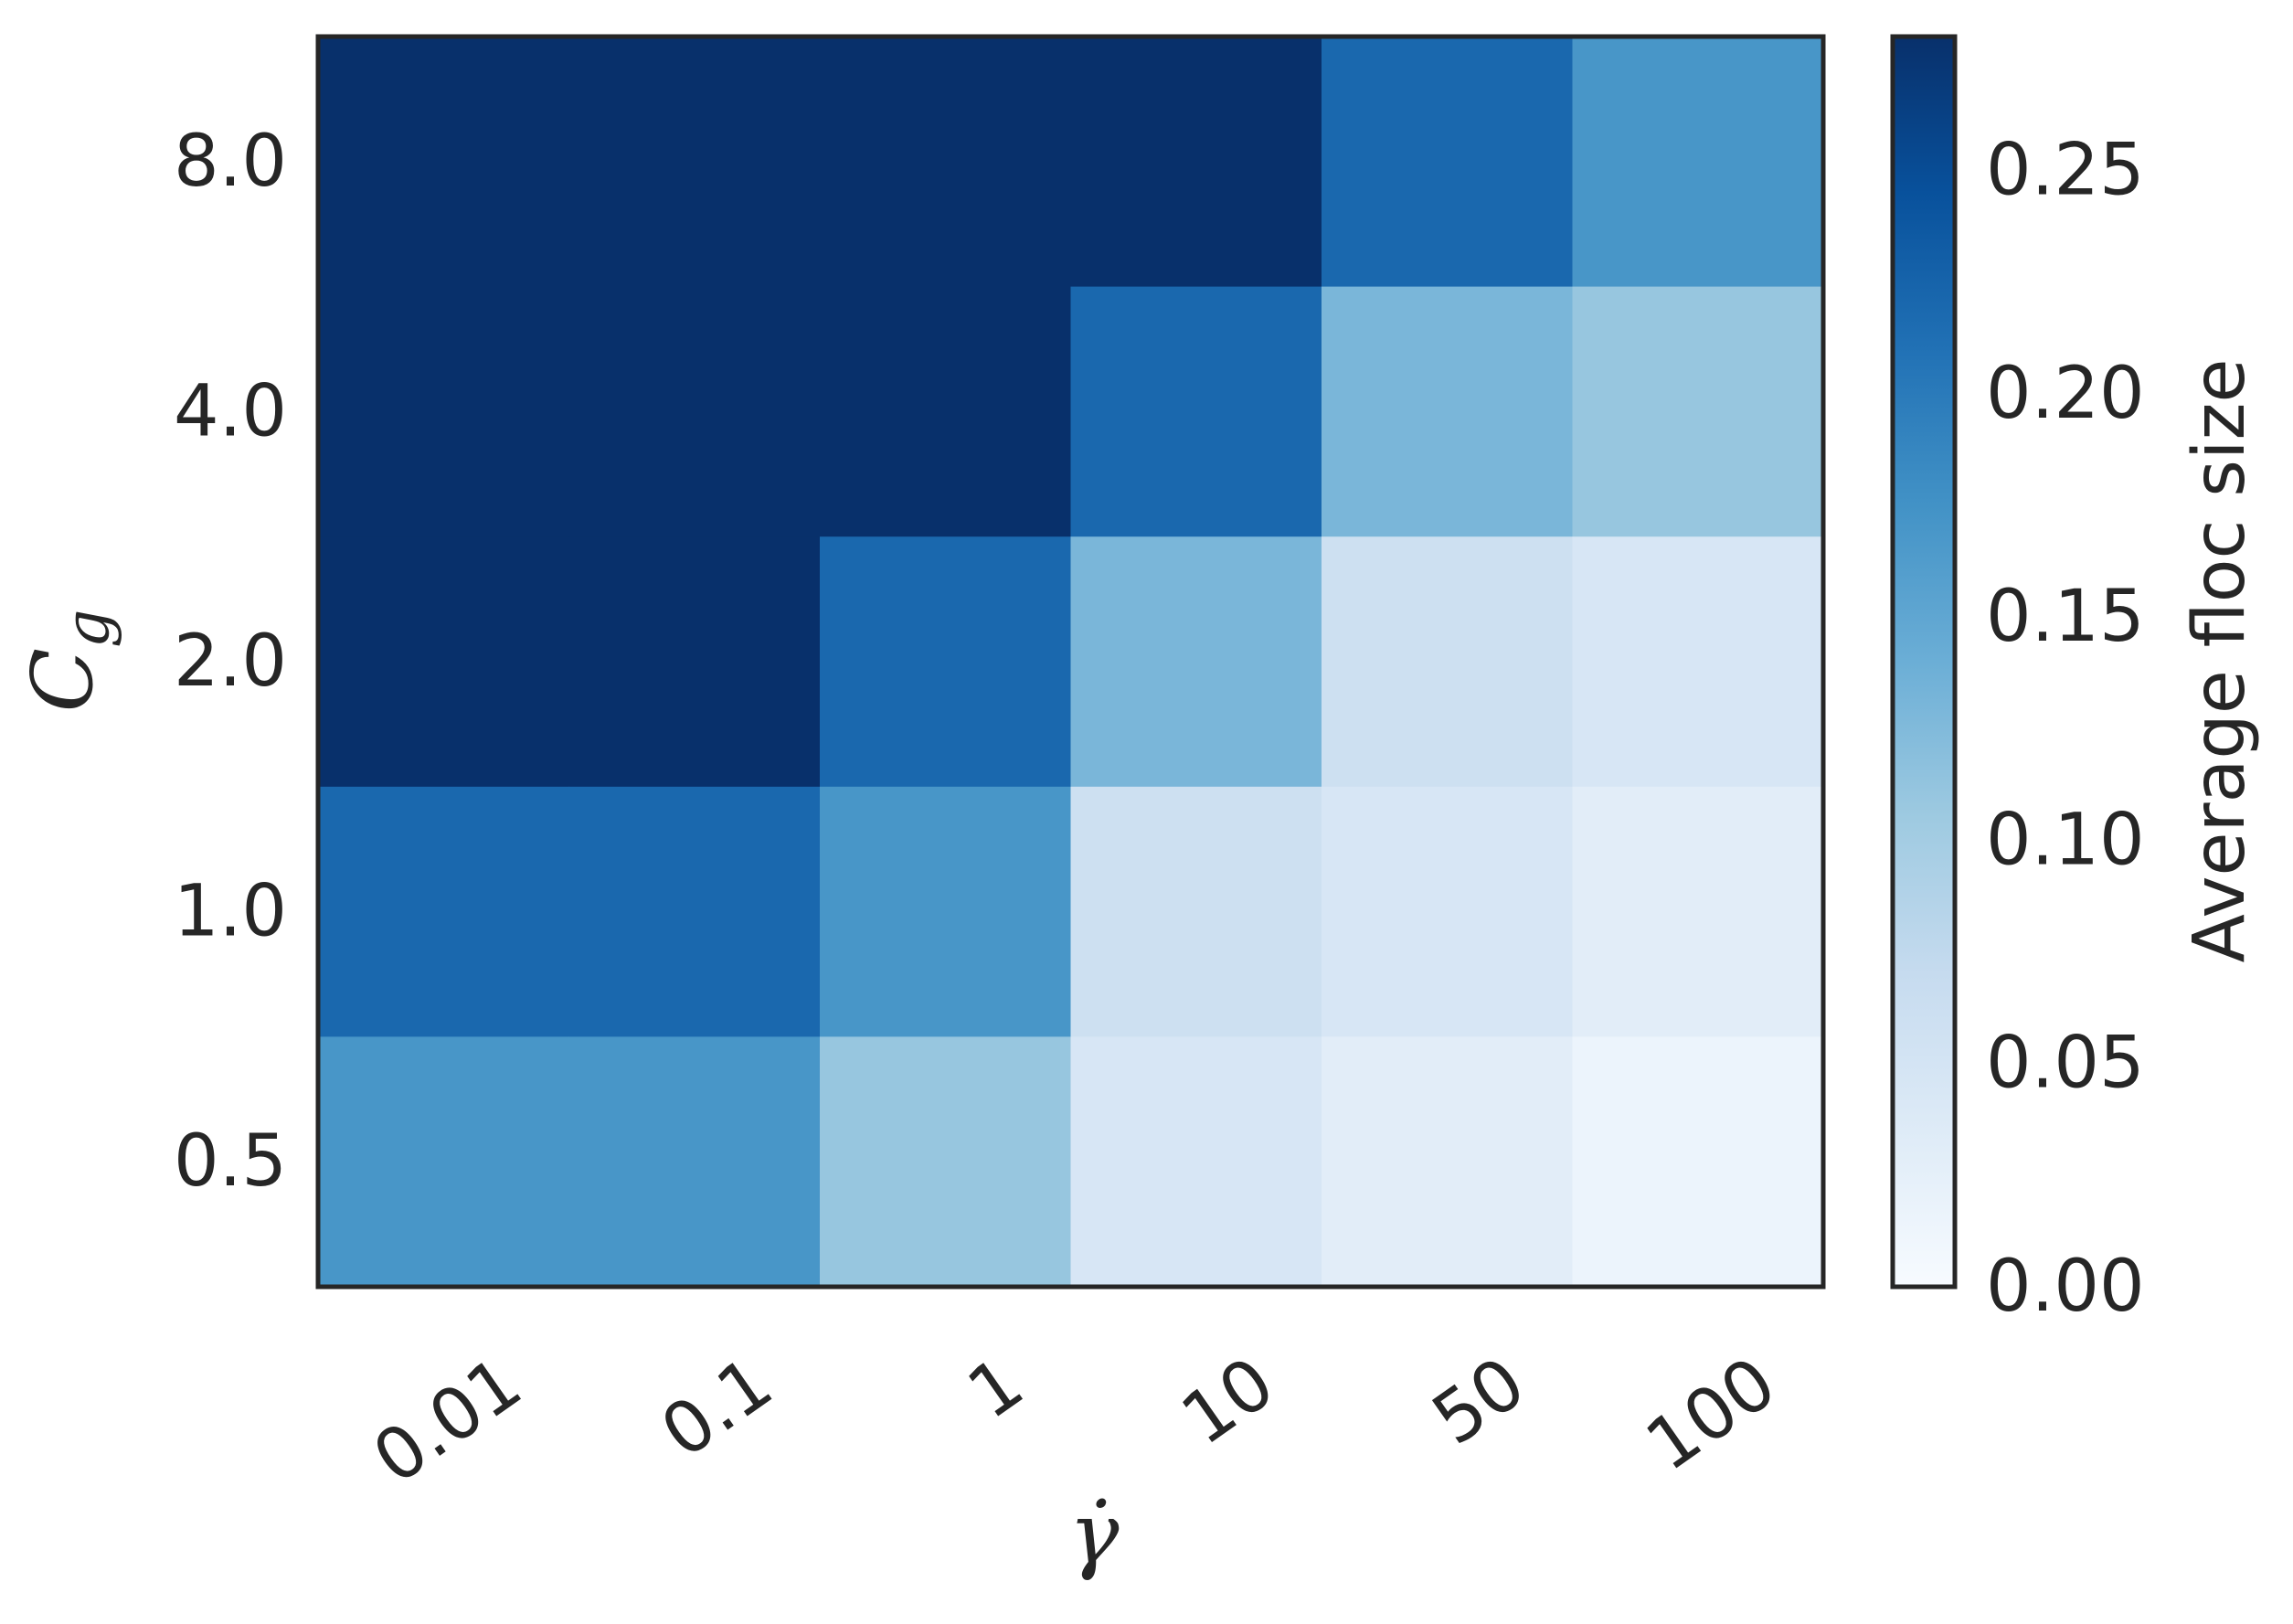 The height and width of the screenshot is (1624, 2293). Describe the element at coordinates (2065, 617) in the screenshot. I see `colorbar-tick-label: 0.15` at that location.